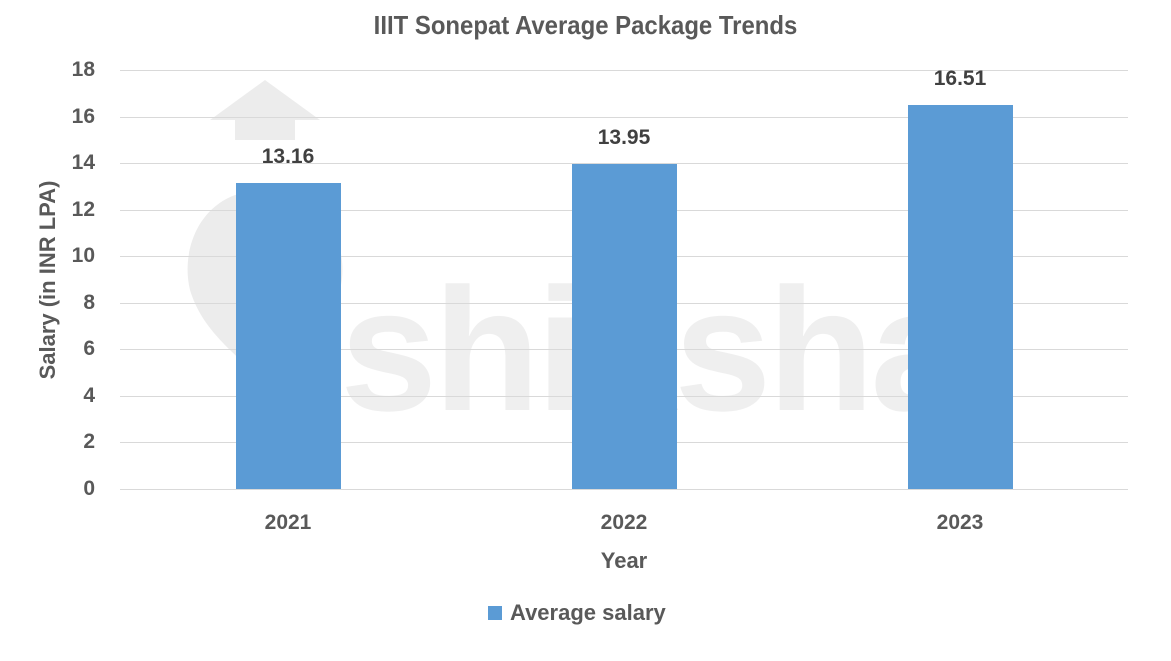 This screenshot has height=661, width=1171. What do you see at coordinates (288, 522) in the screenshot?
I see `x-tick-label: 2021` at bounding box center [288, 522].